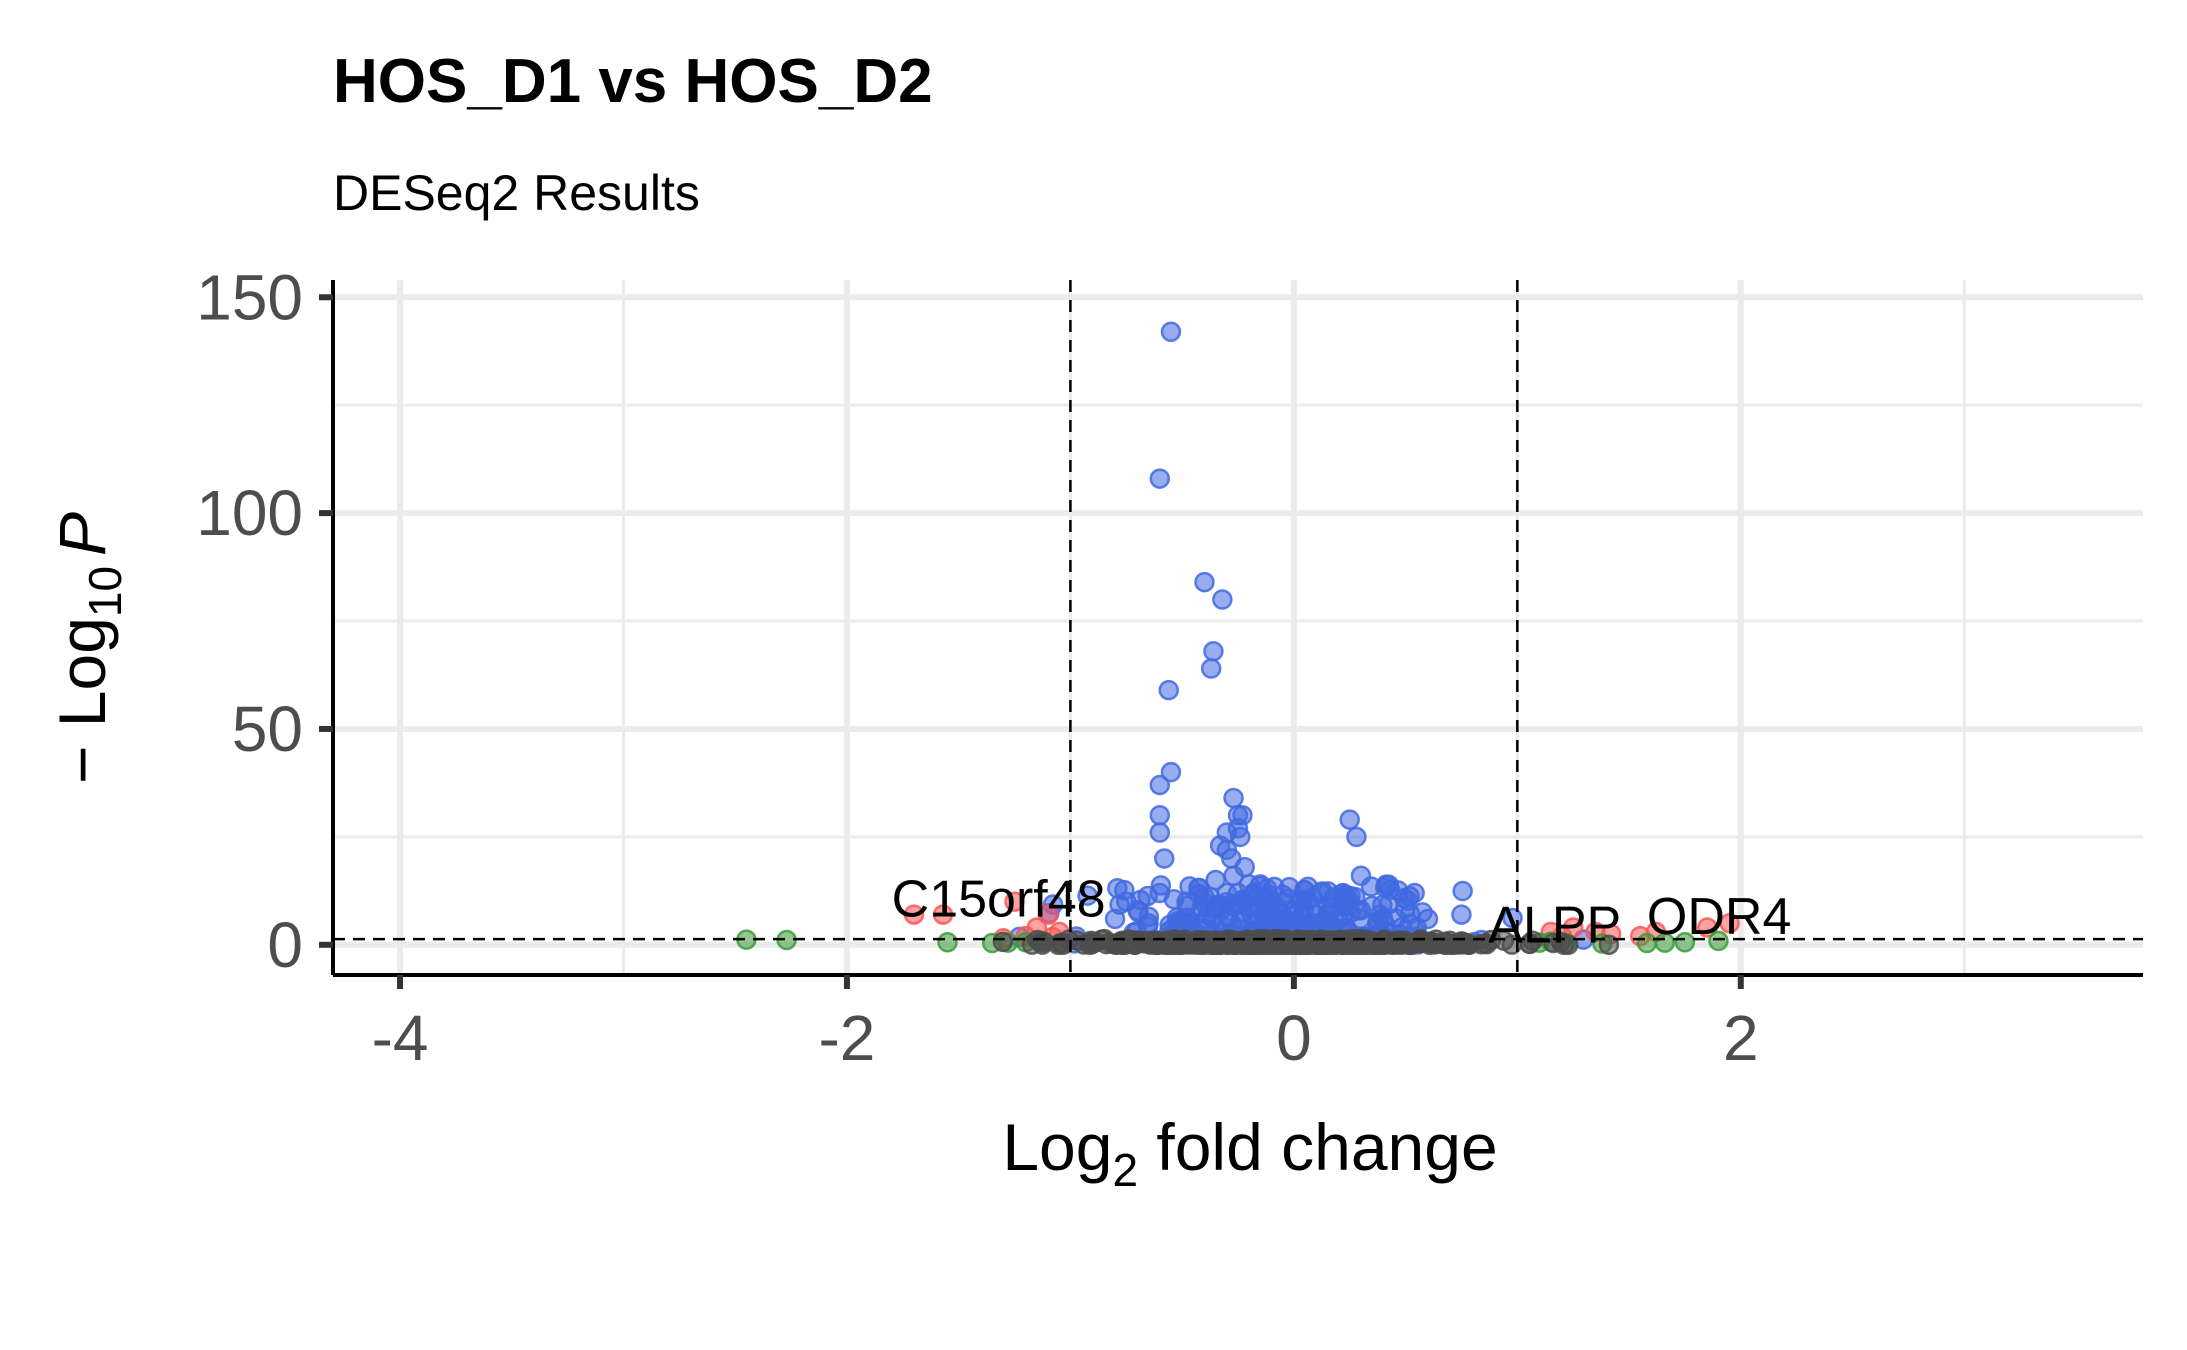 This screenshot has width=2187, height=1350. What do you see at coordinates (249, 297) in the screenshot?
I see `y-tick-label: 150` at bounding box center [249, 297].